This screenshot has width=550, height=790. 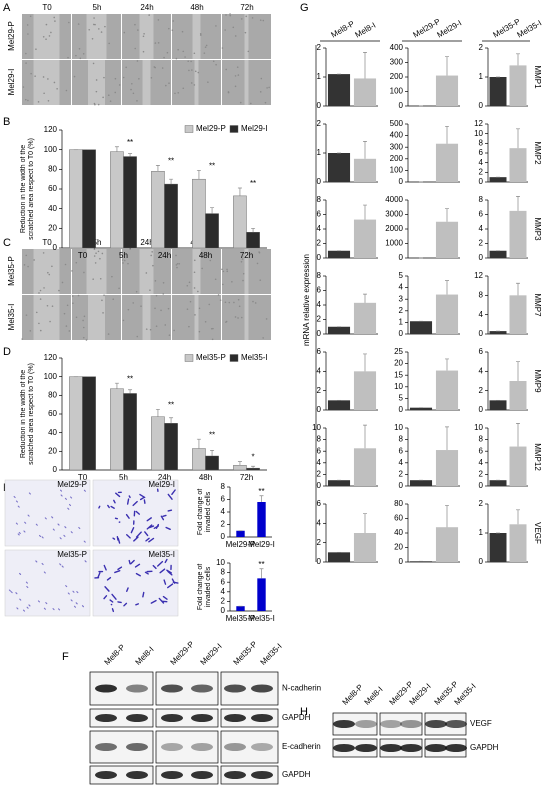 I want to click on y-tick-label: 200, so click(x=397, y=76).